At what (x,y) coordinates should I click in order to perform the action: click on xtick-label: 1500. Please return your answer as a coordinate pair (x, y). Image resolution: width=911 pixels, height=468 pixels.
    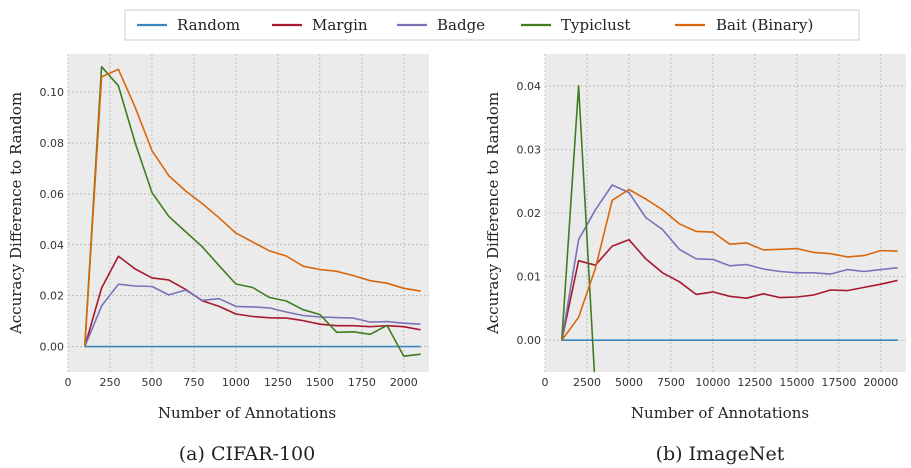
    Looking at the image, I should click on (320, 382).